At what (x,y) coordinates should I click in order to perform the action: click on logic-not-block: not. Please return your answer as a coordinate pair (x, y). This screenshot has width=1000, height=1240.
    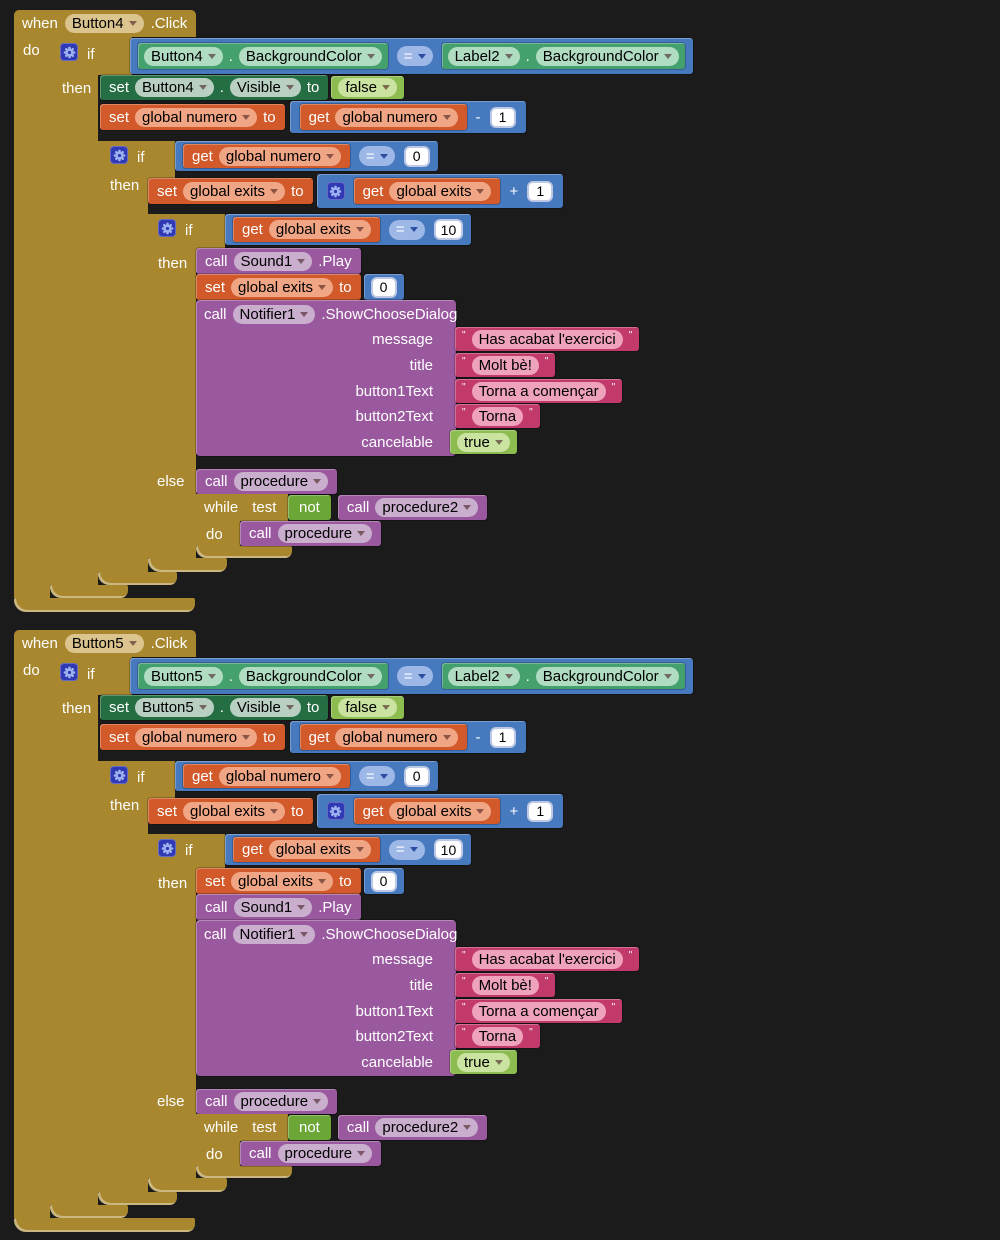
    Looking at the image, I should click on (309, 507).